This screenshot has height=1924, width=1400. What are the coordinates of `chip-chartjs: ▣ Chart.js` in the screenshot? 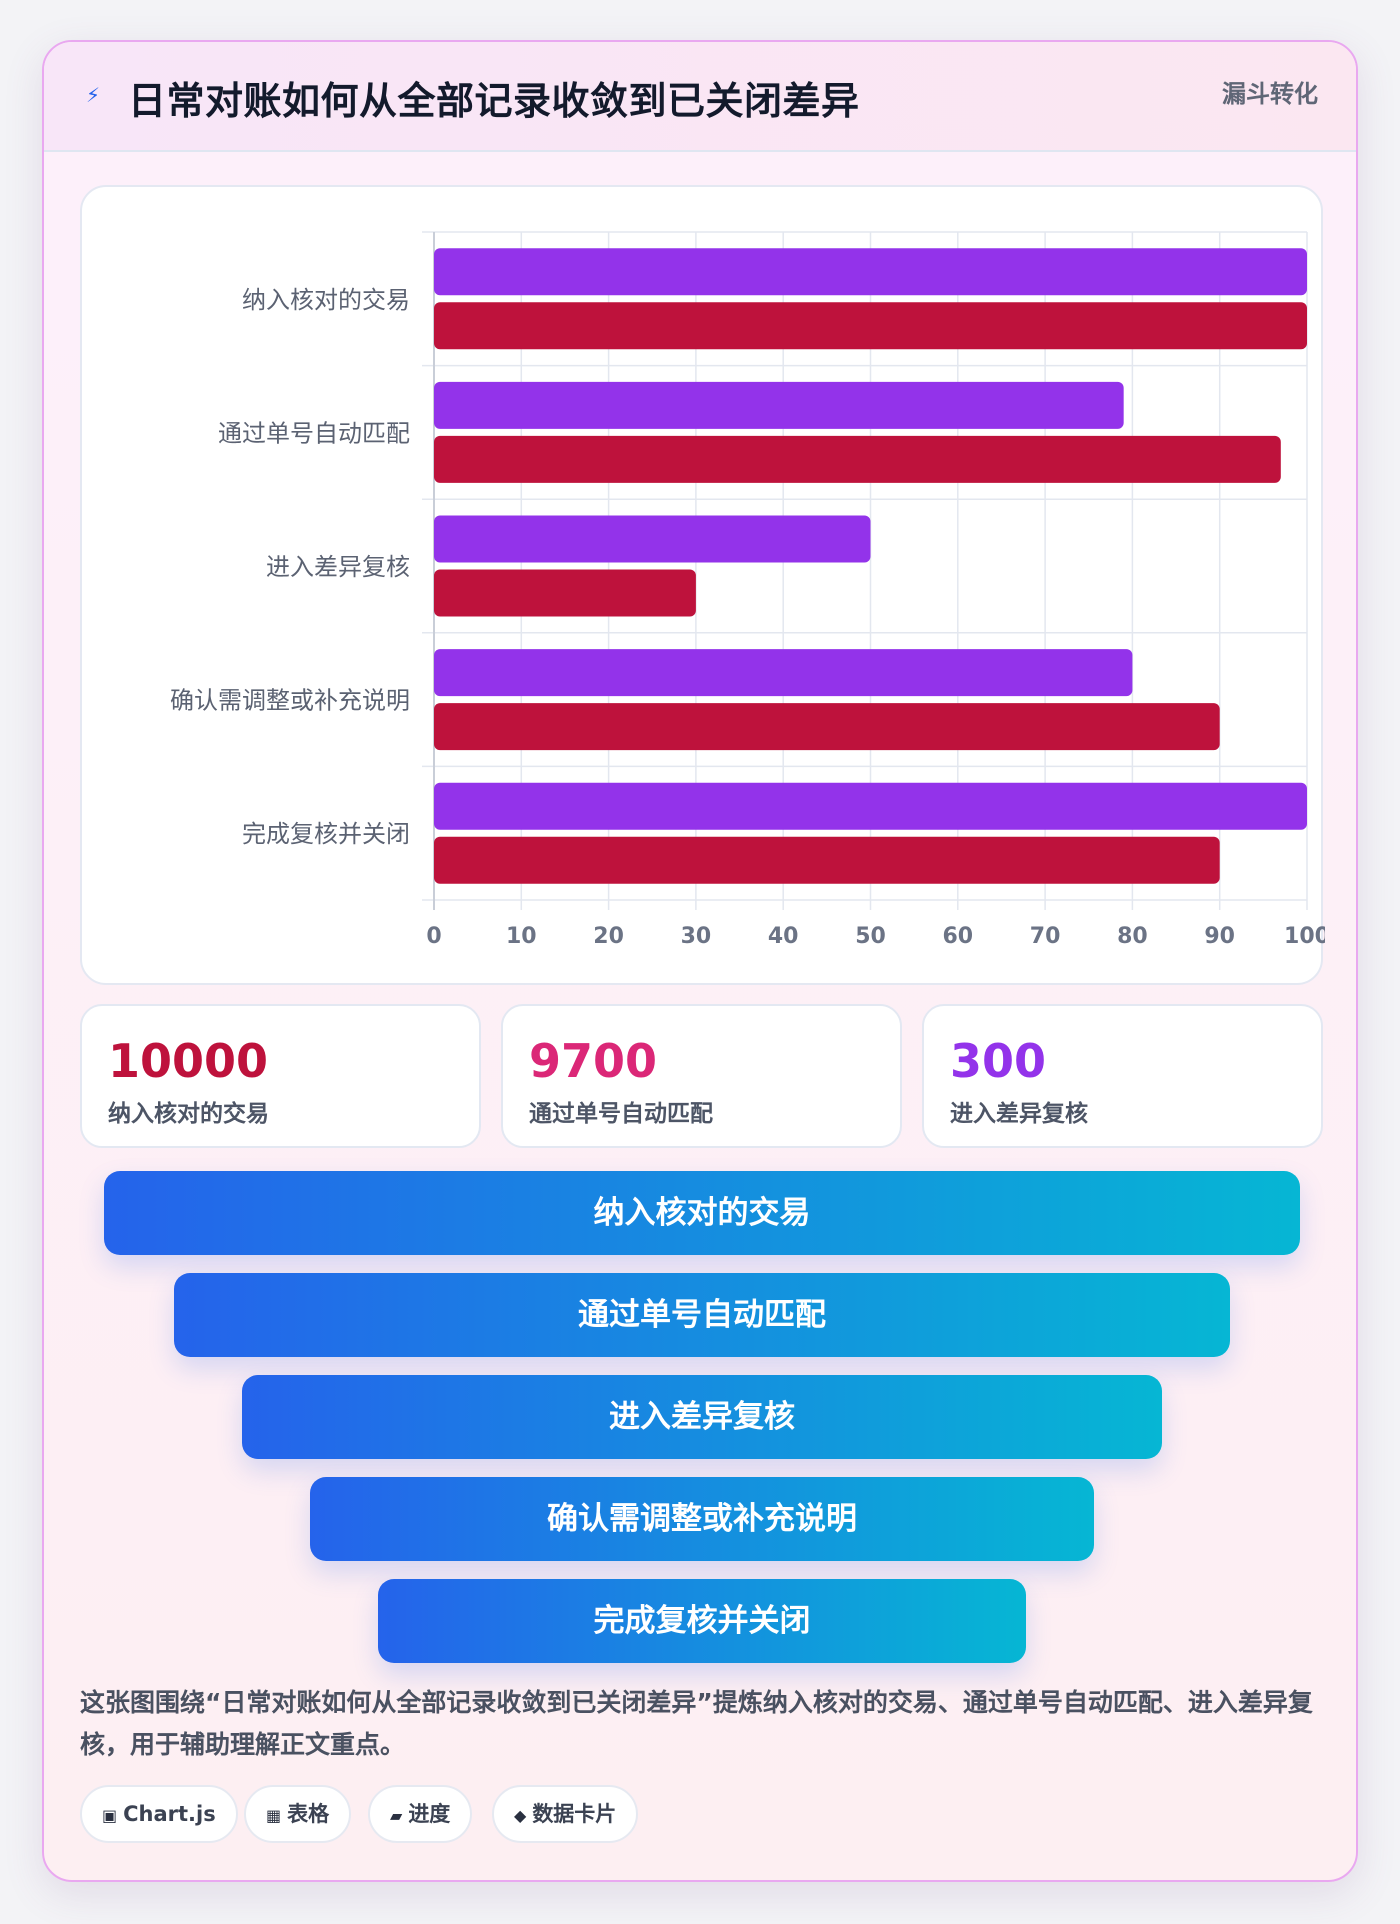 It's located at (159, 1814).